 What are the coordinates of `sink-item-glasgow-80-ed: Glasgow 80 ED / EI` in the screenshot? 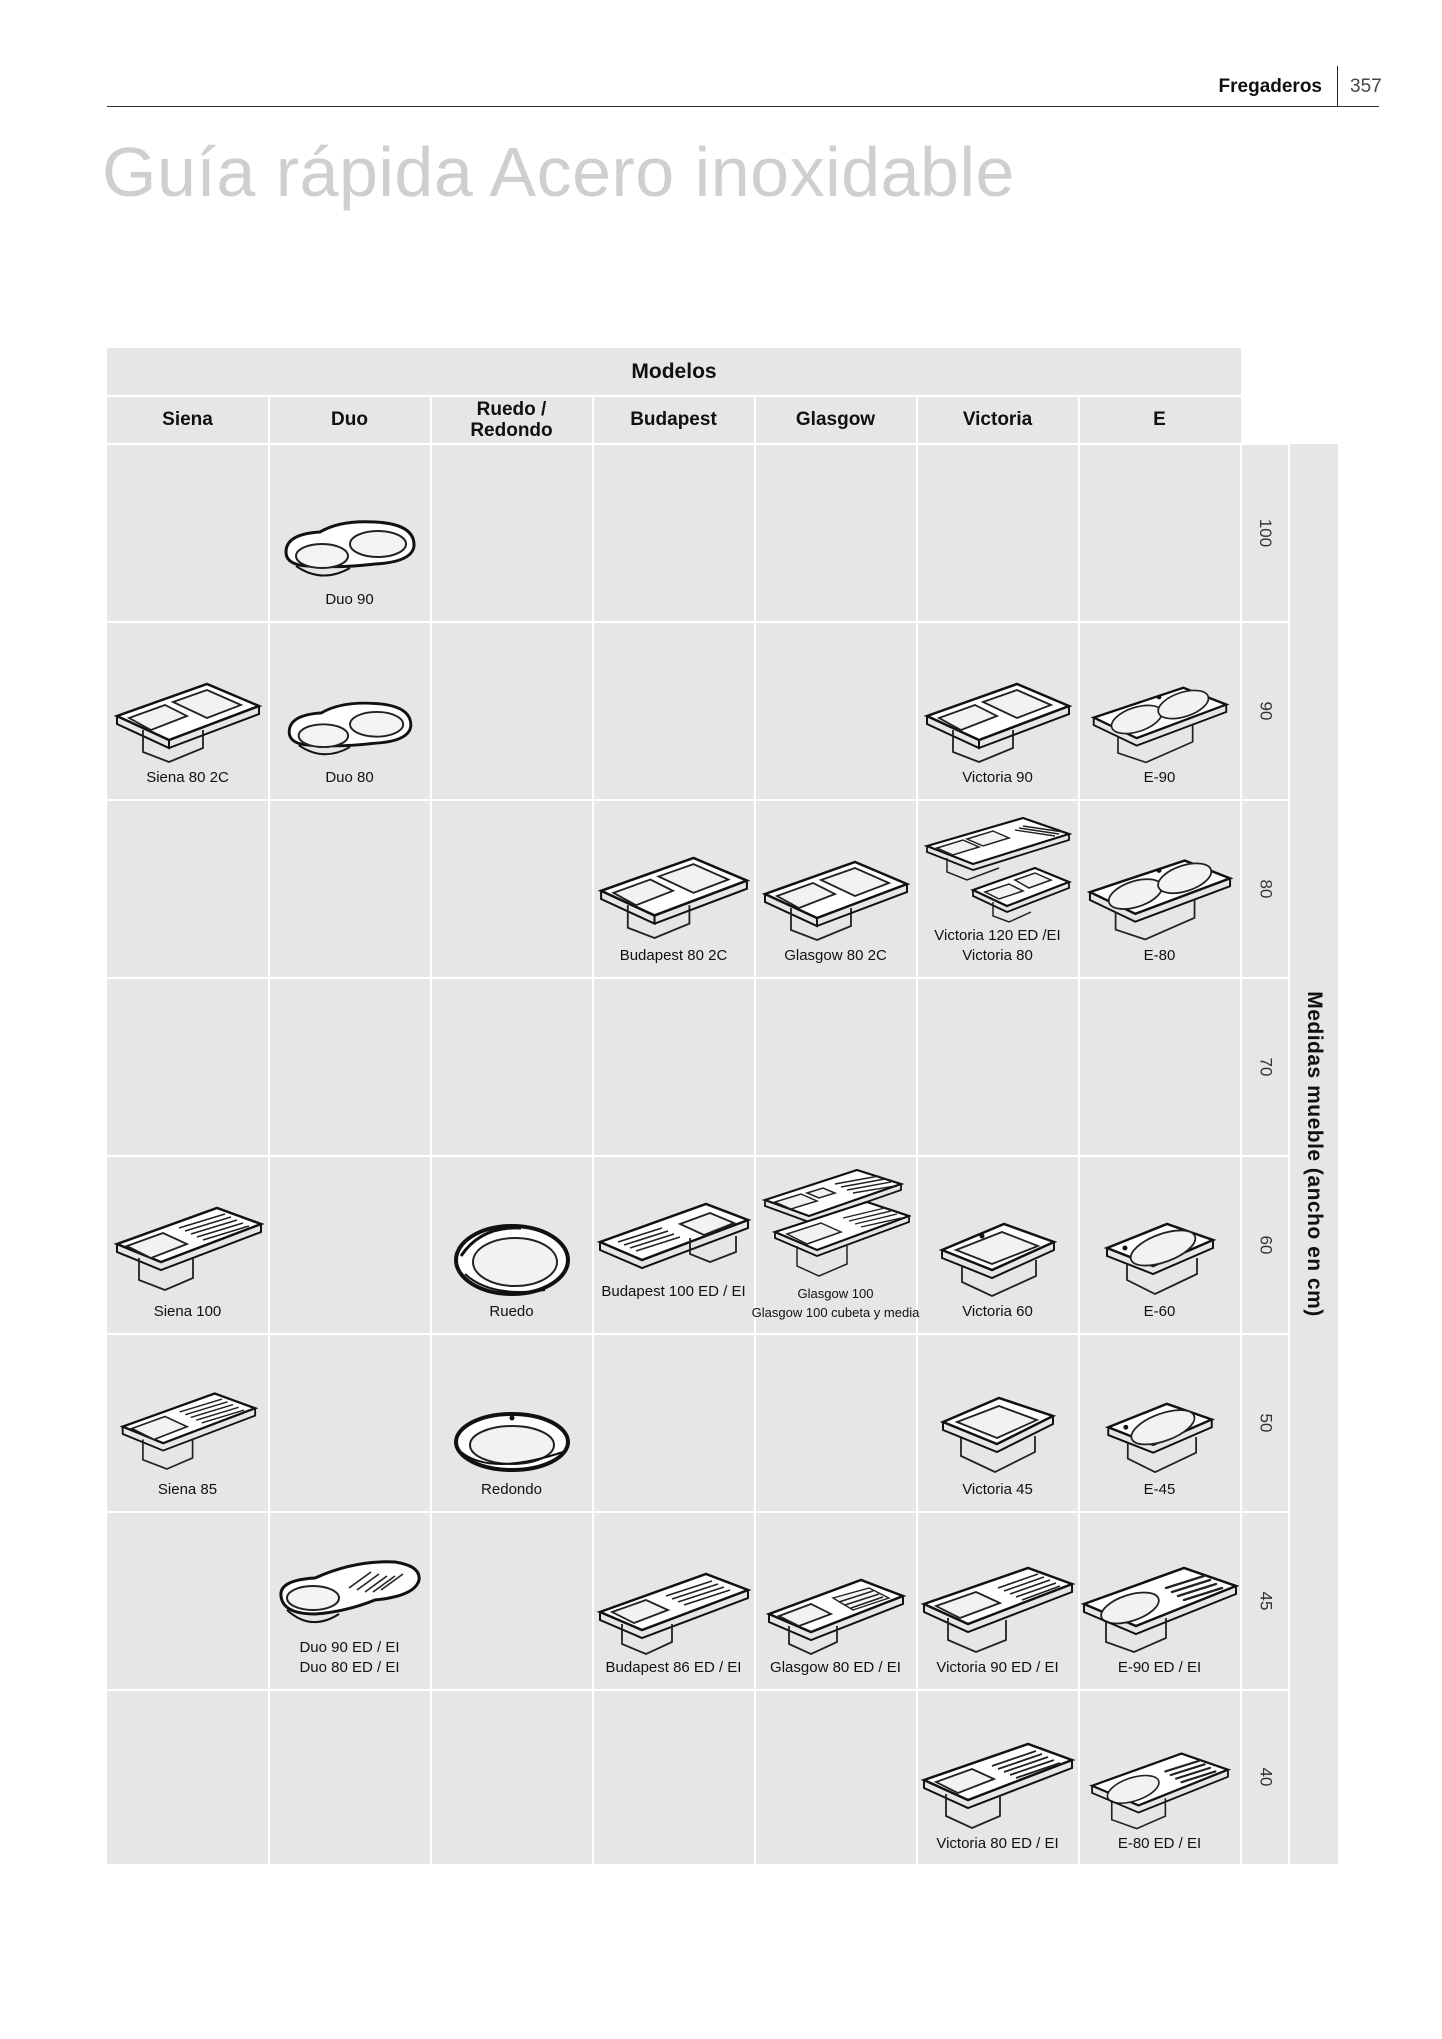 It's located at (835, 1595).